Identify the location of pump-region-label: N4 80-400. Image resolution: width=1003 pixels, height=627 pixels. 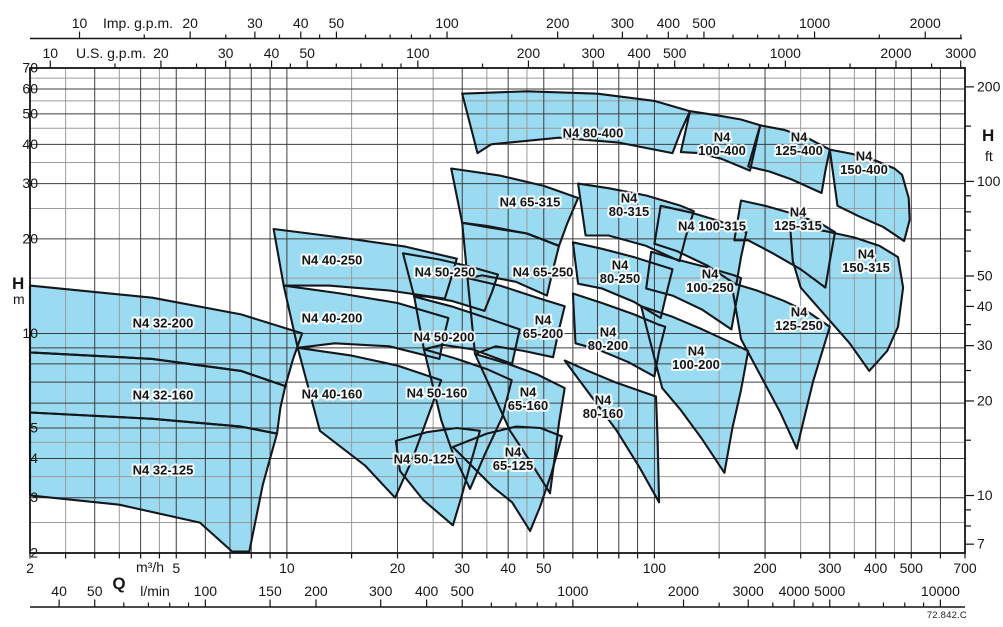
(593, 133).